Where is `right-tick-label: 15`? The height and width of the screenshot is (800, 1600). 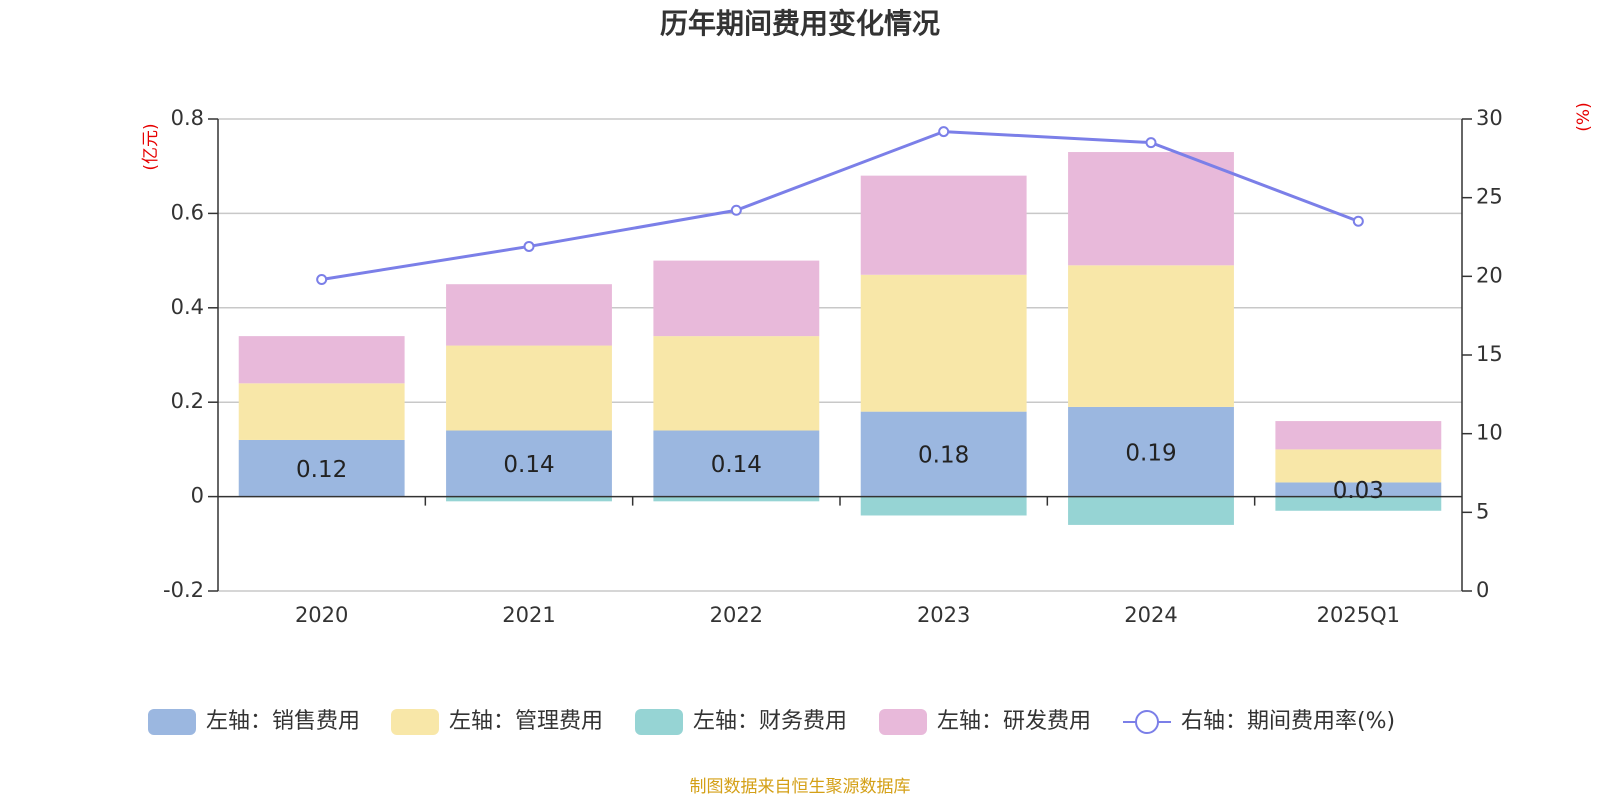
right-tick-label: 15 is located at coordinates (1489, 354).